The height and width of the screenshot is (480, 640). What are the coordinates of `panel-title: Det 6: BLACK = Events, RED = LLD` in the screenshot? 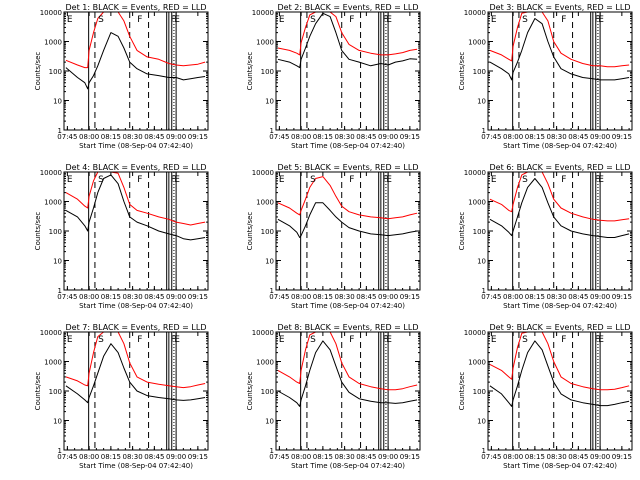 It's located at (560, 167).